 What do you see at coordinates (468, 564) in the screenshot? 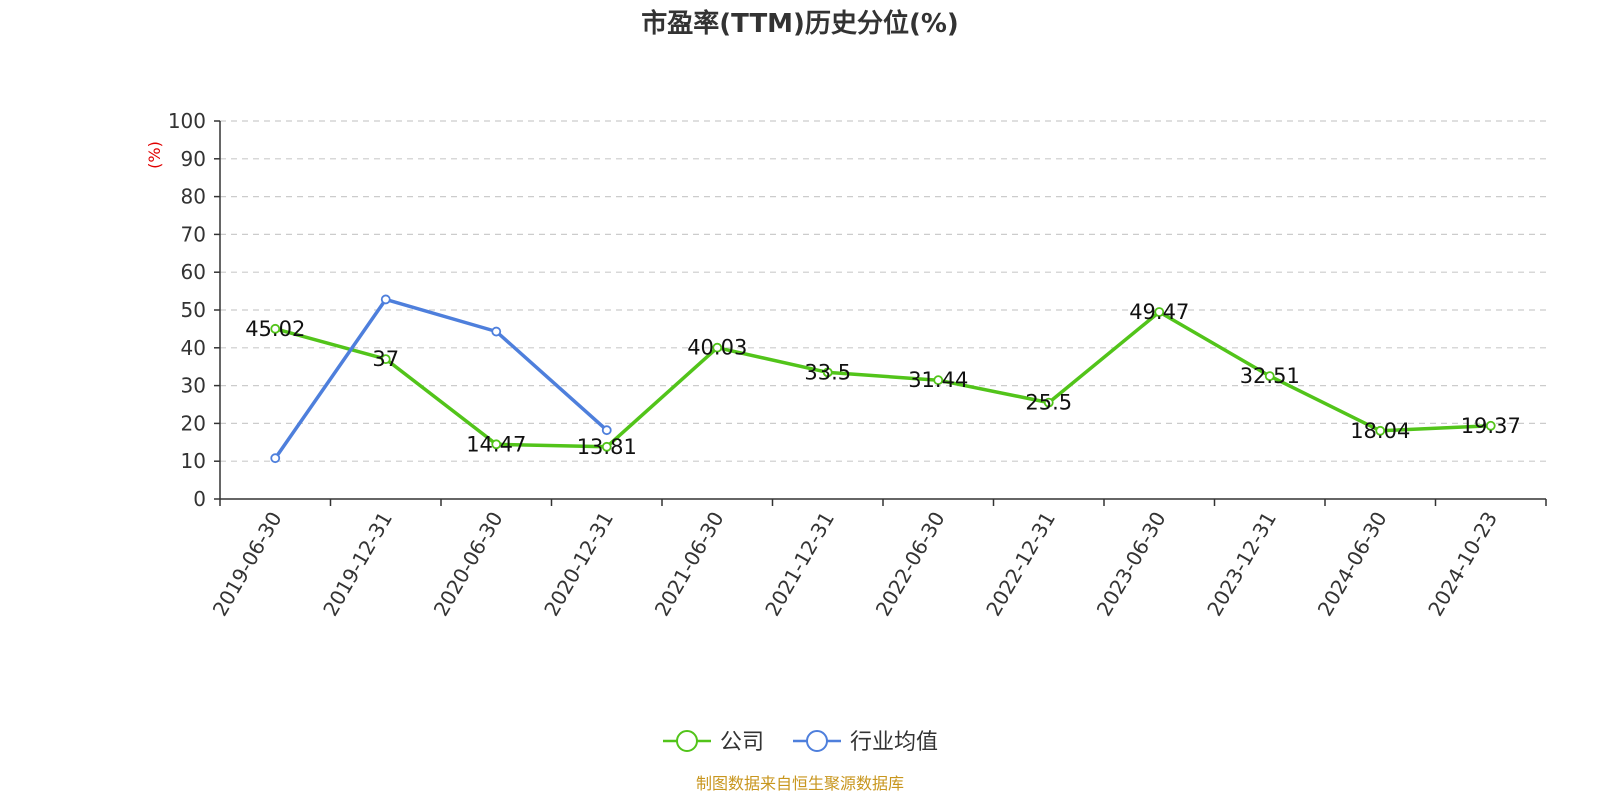
I see `x-tick-label: 2020-06-30` at bounding box center [468, 564].